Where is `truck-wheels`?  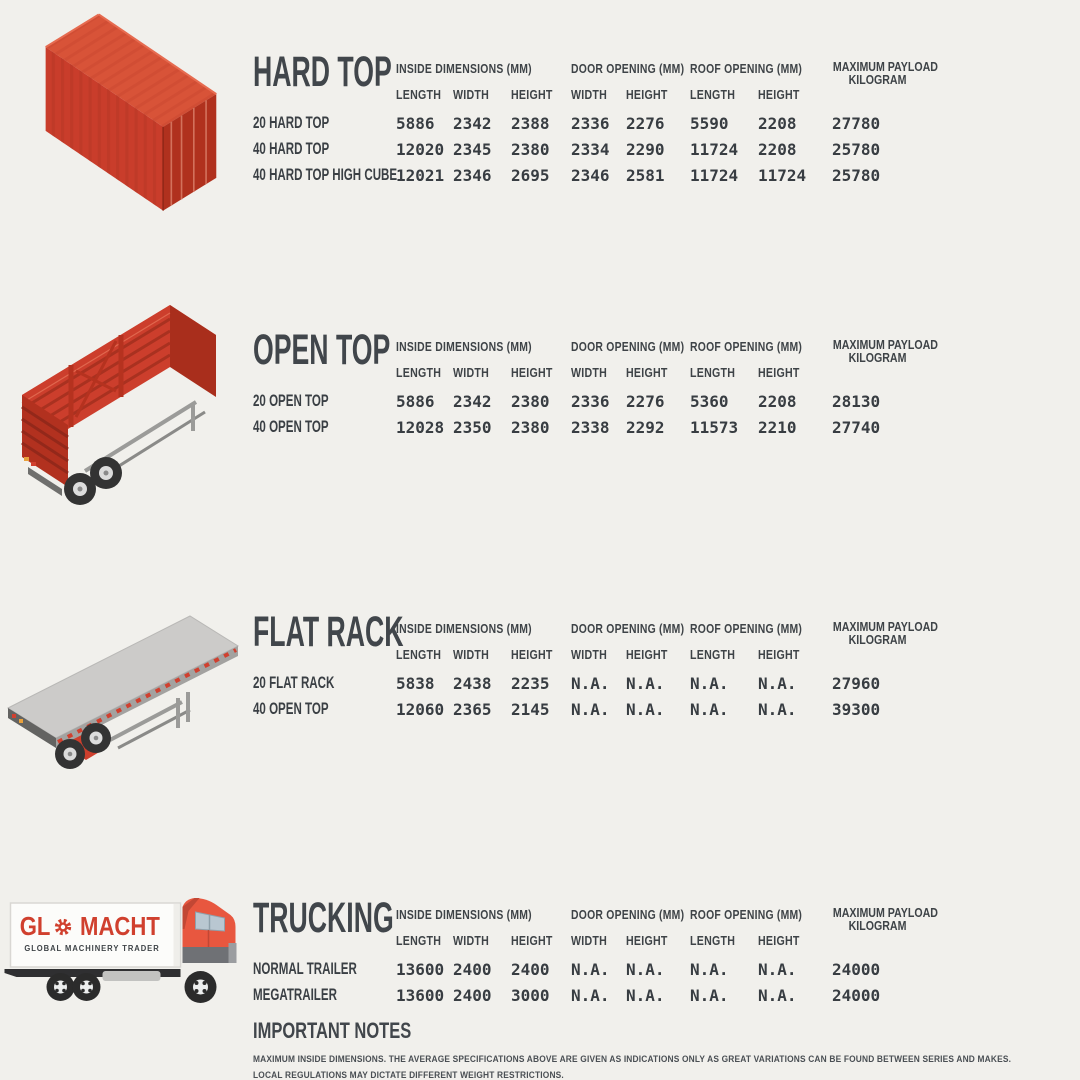
truck-wheels is located at coordinates (131, 987).